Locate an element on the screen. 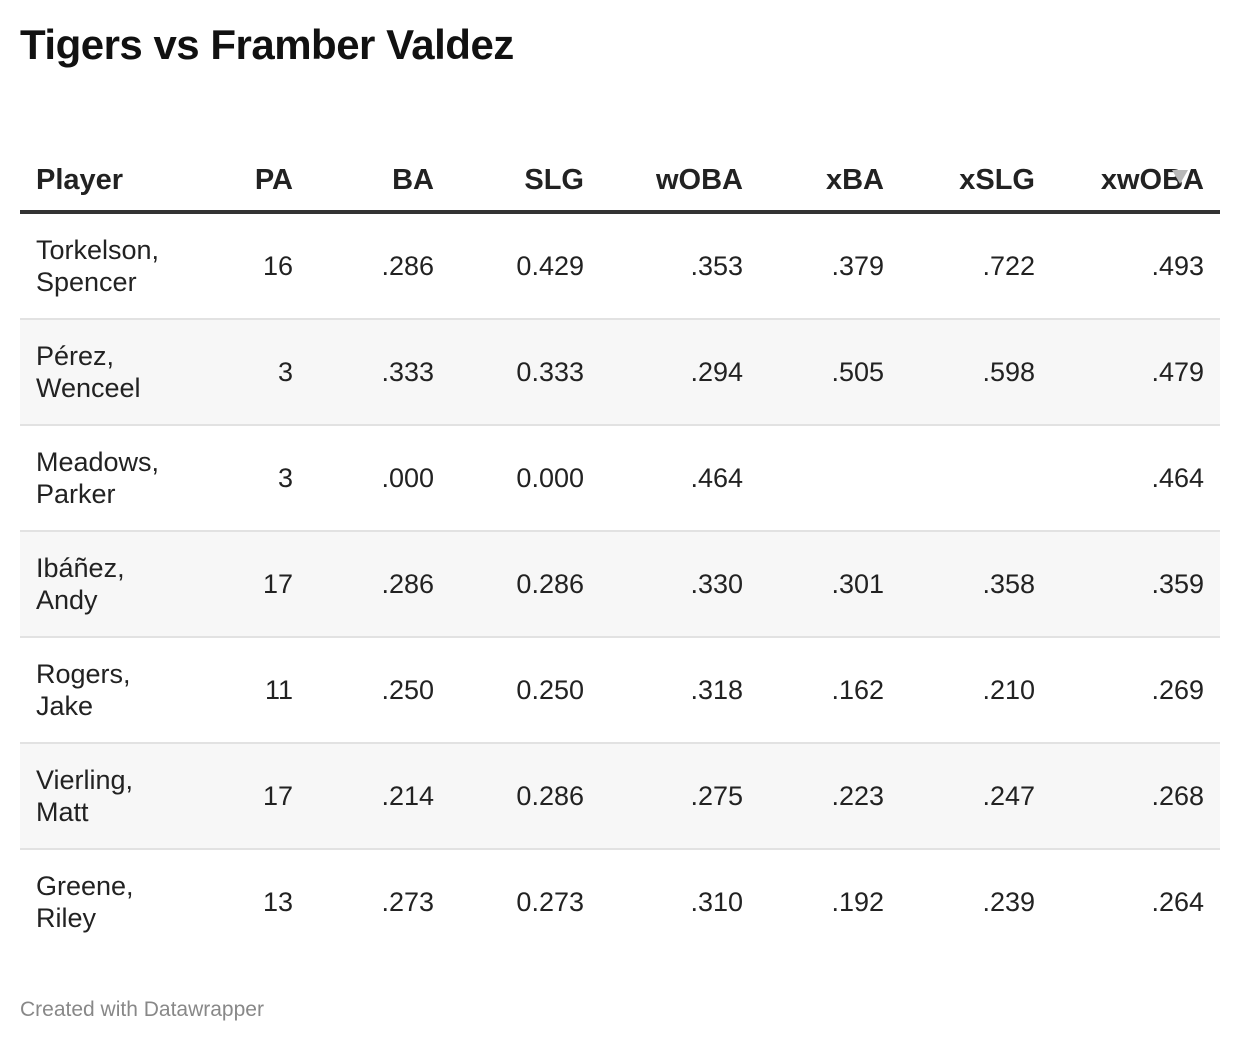  column-header-woba: wOBA is located at coordinates (699, 180).